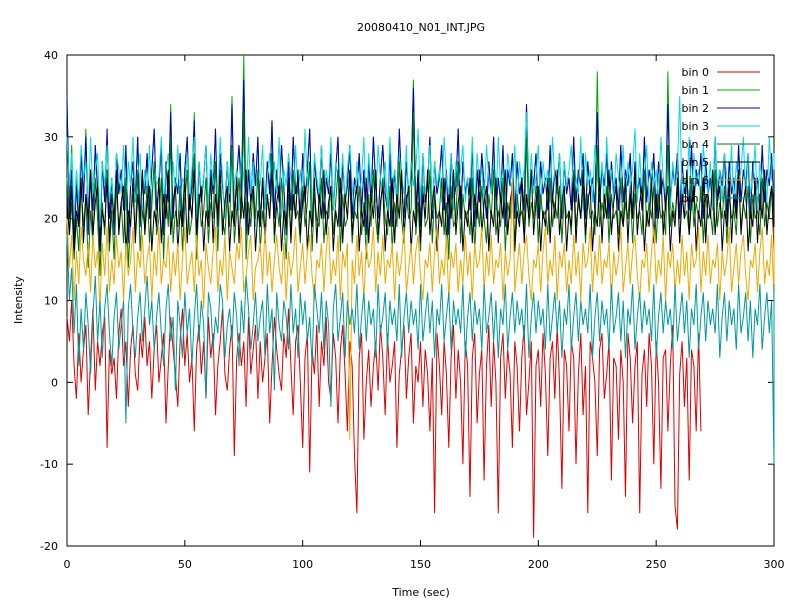  What do you see at coordinates (54, 382) in the screenshot?
I see `y-tick-label: 0` at bounding box center [54, 382].